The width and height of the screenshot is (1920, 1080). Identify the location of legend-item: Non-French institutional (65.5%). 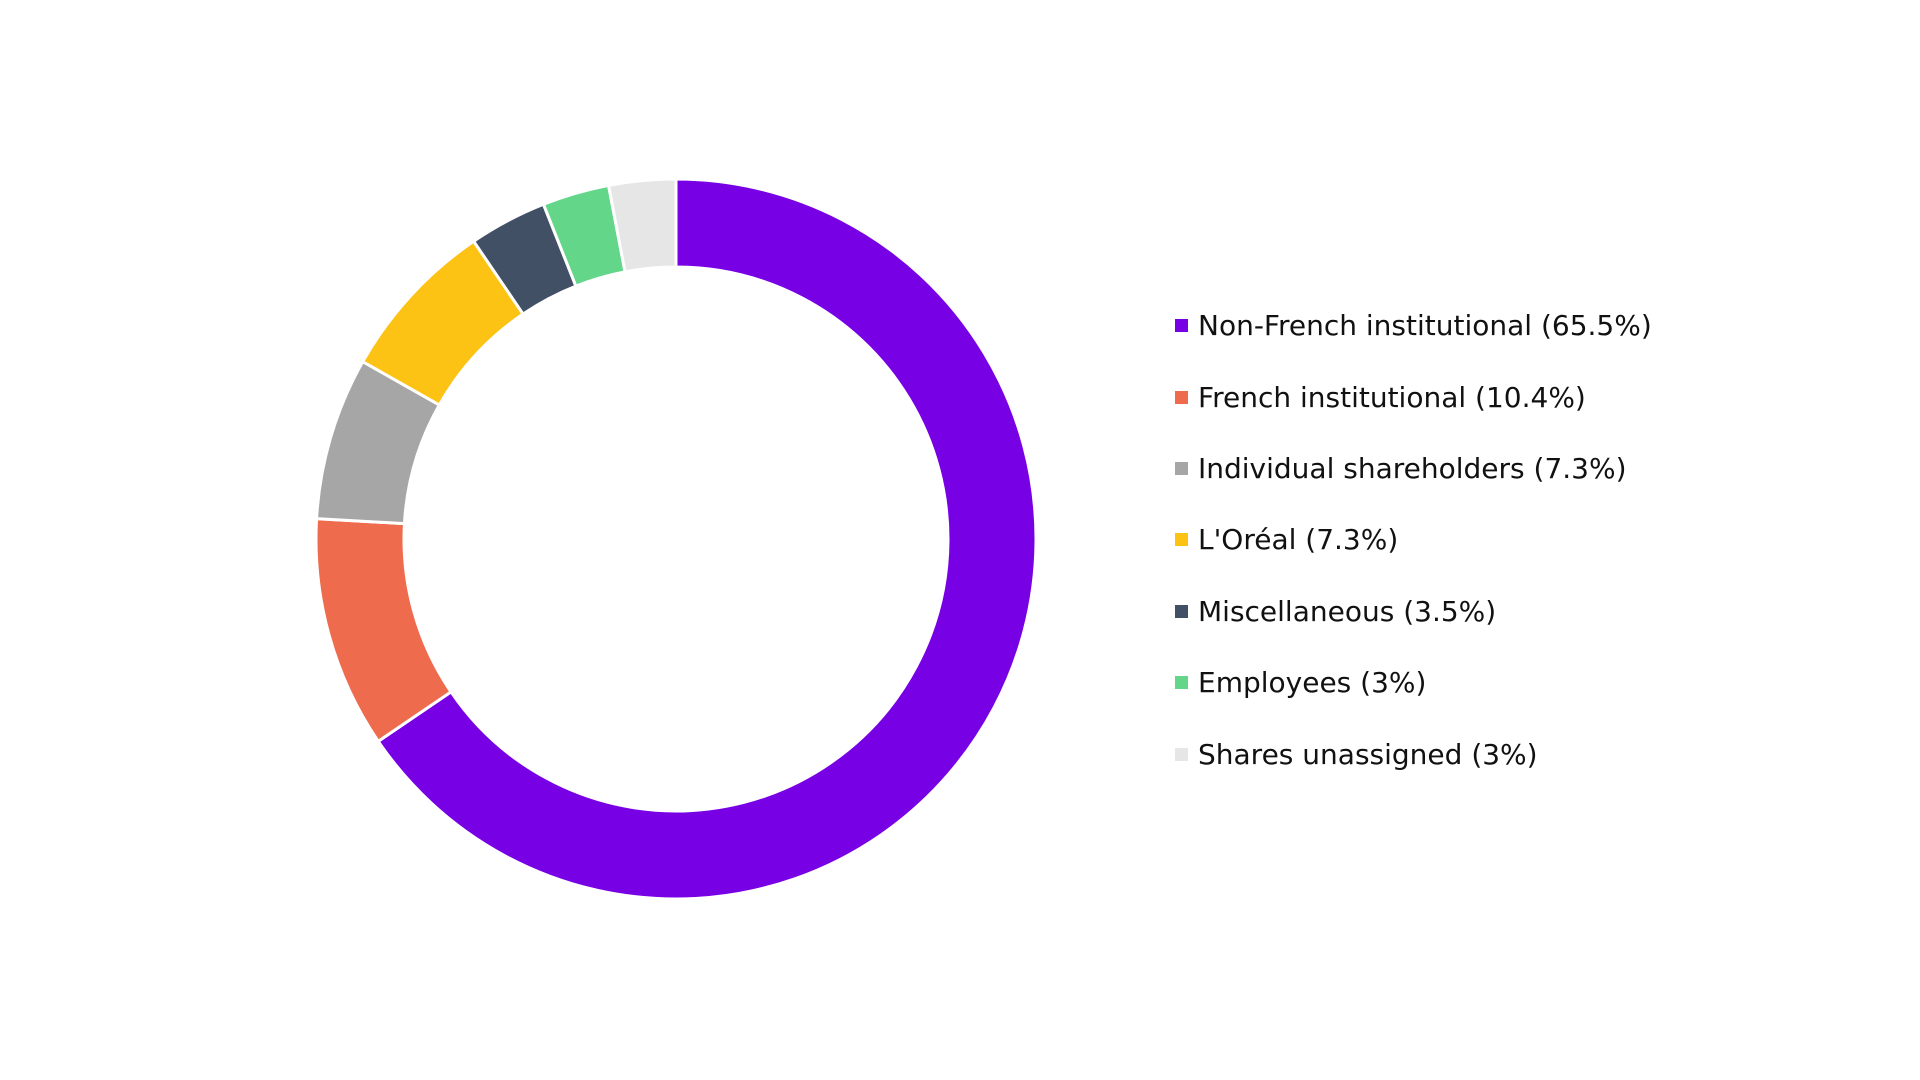
(1413, 325).